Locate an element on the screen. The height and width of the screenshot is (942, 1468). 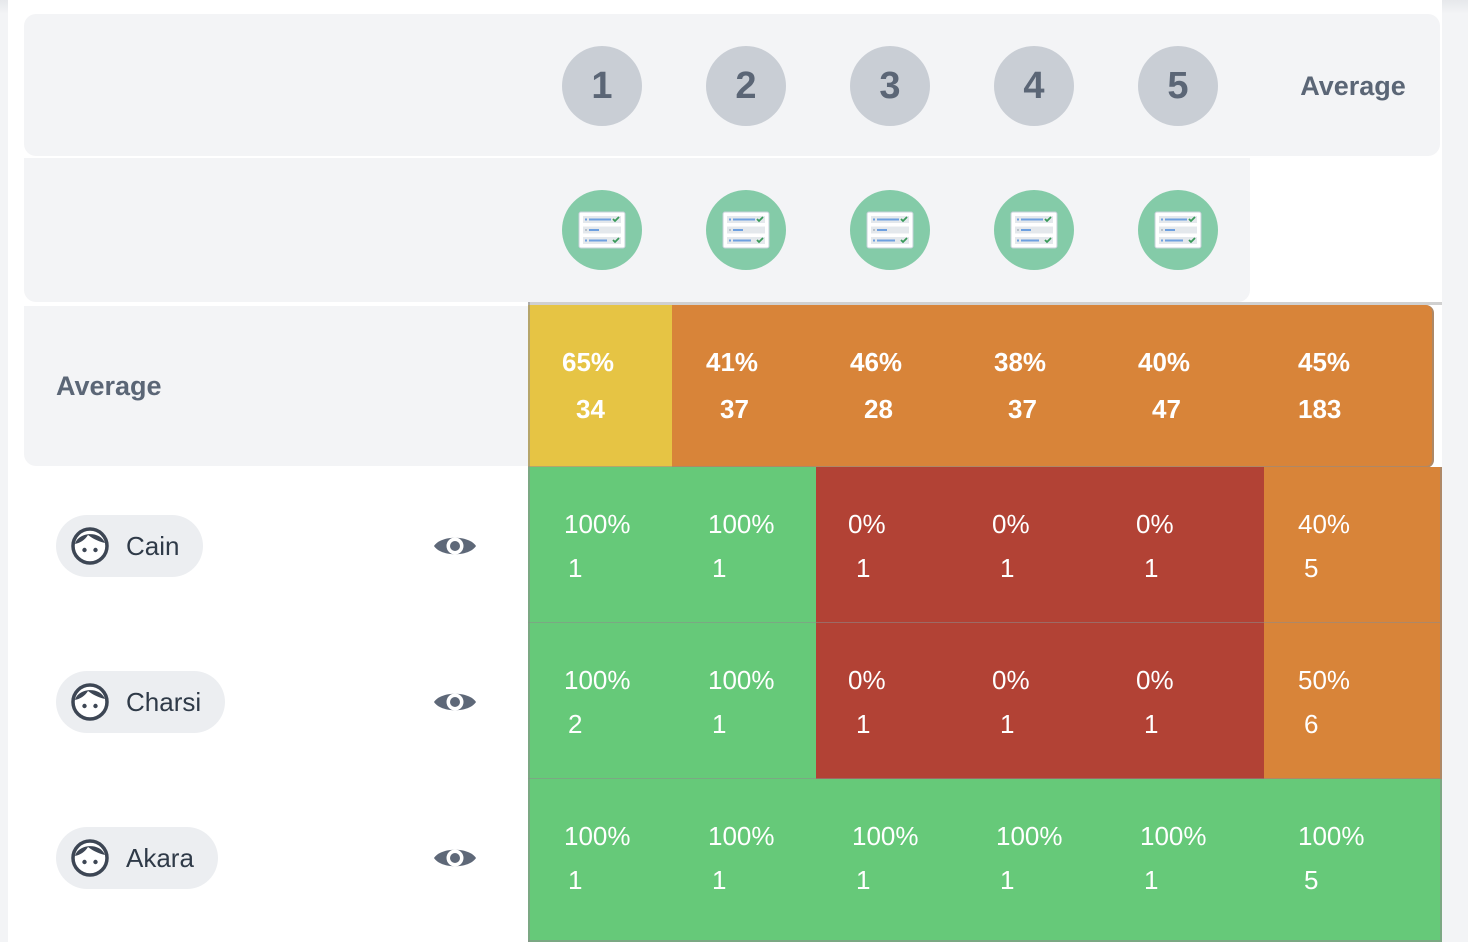
grid-left-border is located at coordinates (529, 622).